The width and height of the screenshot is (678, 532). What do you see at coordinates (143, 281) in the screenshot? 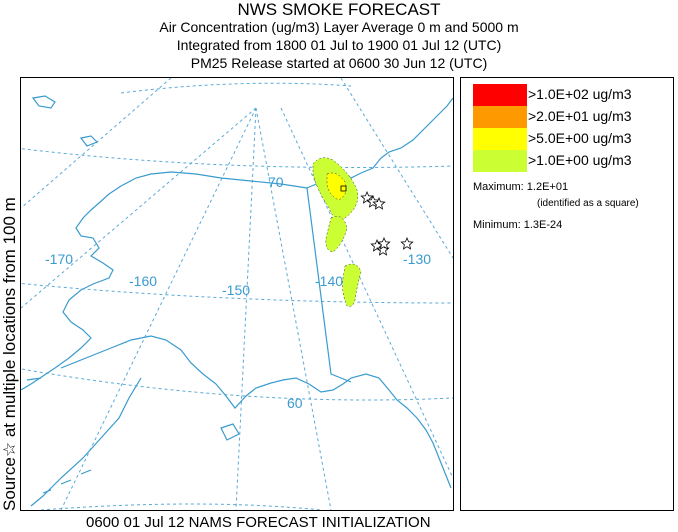
I see `lon-label-160: -160` at bounding box center [143, 281].